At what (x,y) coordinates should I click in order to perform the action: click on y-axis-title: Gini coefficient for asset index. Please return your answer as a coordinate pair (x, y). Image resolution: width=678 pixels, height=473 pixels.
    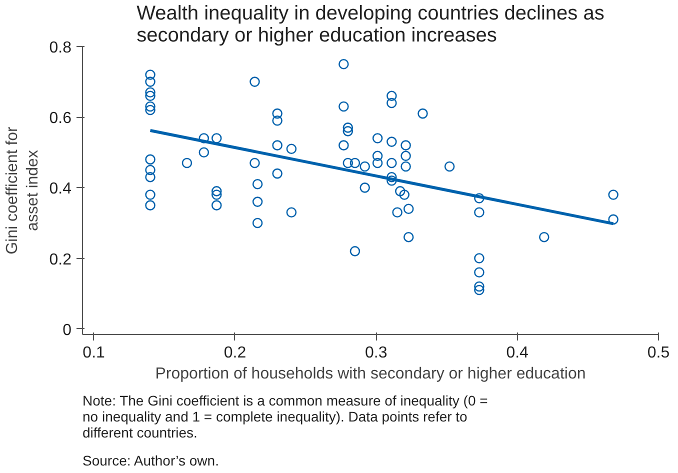
    Looking at the image, I should click on (23, 190).